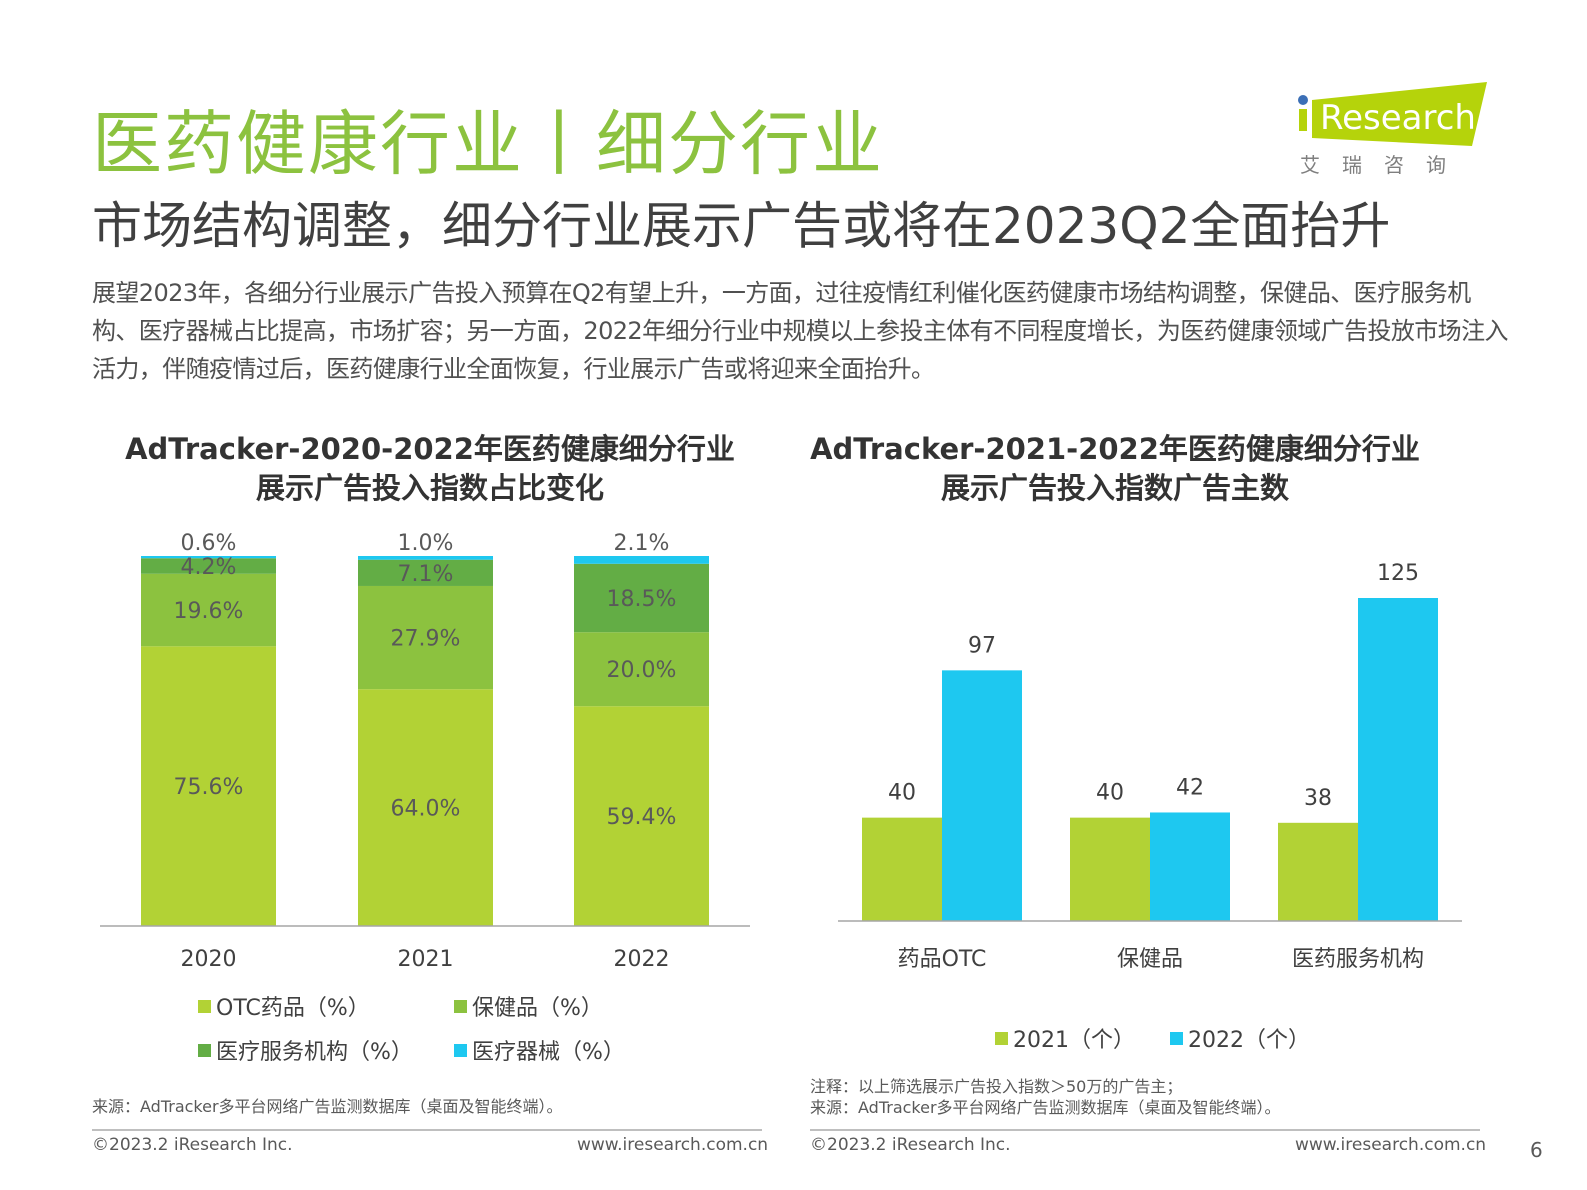 The image size is (1587, 1190). I want to click on data-label: 59.4%, so click(642, 817).